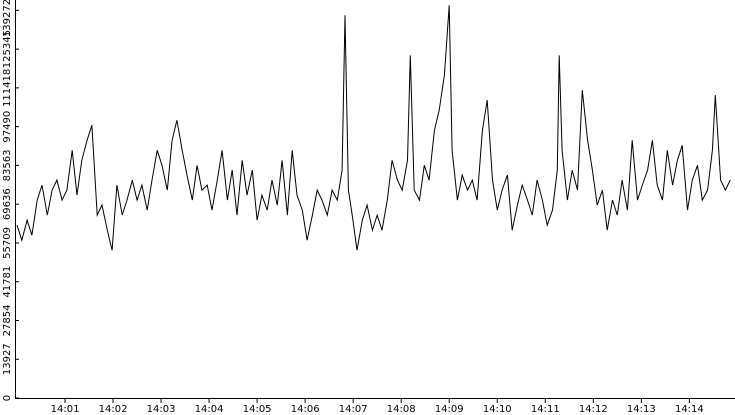 The width and height of the screenshot is (735, 415). Describe the element at coordinates (7, 359) in the screenshot. I see `y-tick-label: 13927` at that location.